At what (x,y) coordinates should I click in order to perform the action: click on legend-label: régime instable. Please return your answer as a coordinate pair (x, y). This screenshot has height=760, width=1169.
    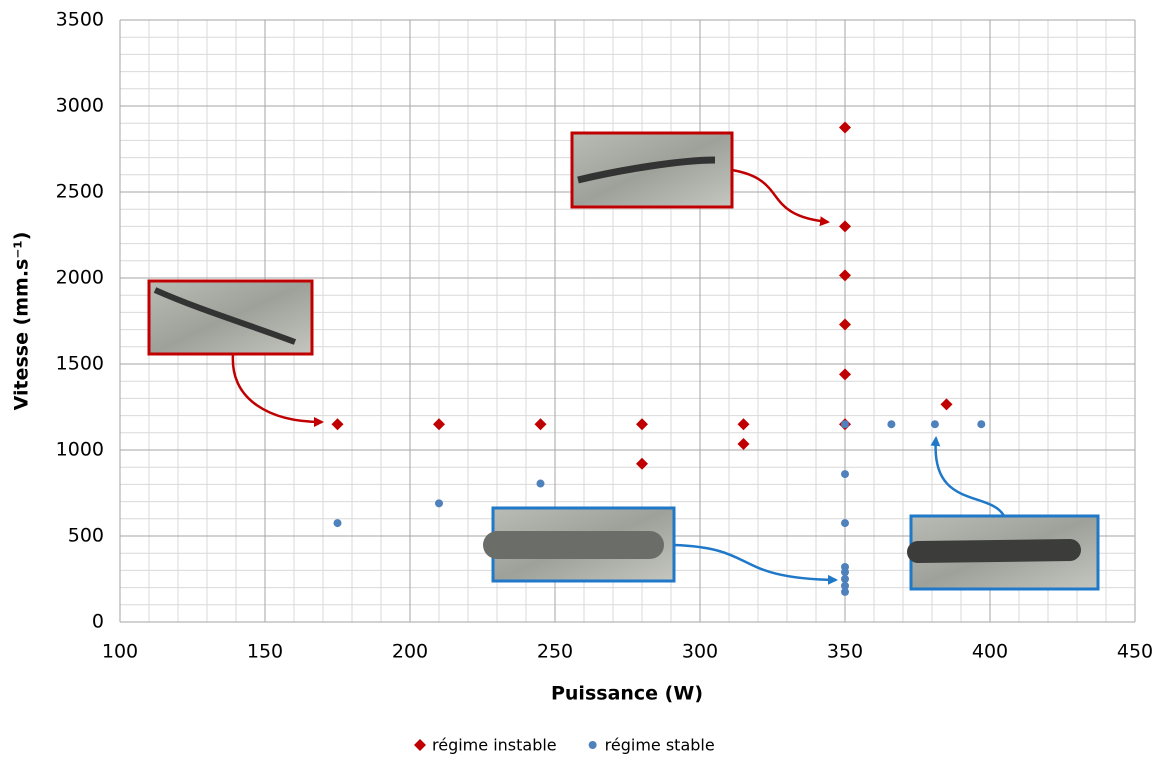
    Looking at the image, I should click on (494, 745).